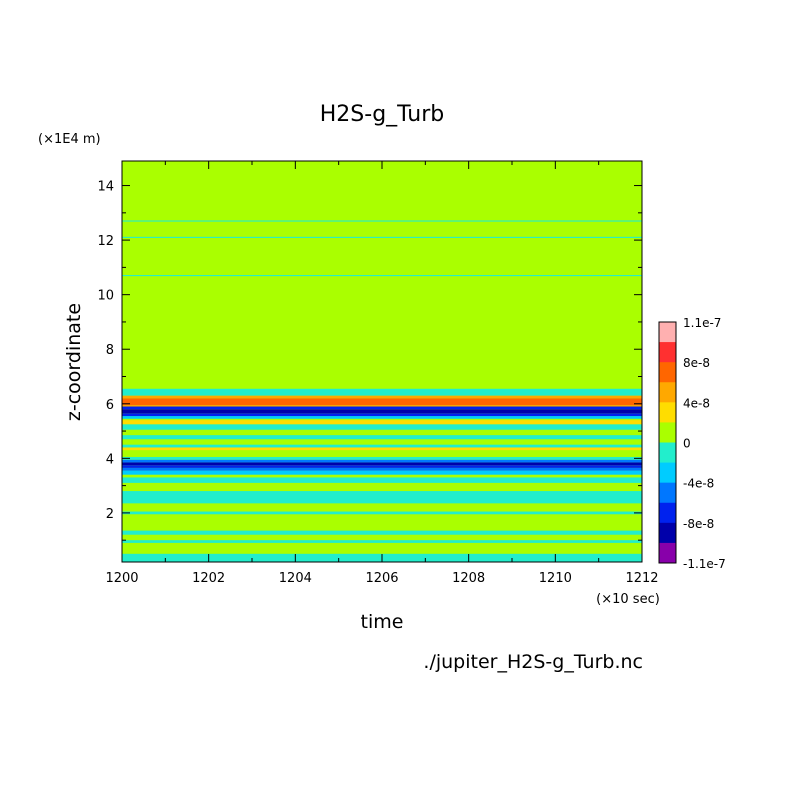 Image resolution: width=804 pixels, height=804 pixels. I want to click on colorbar-label: -4e-8, so click(698, 484).